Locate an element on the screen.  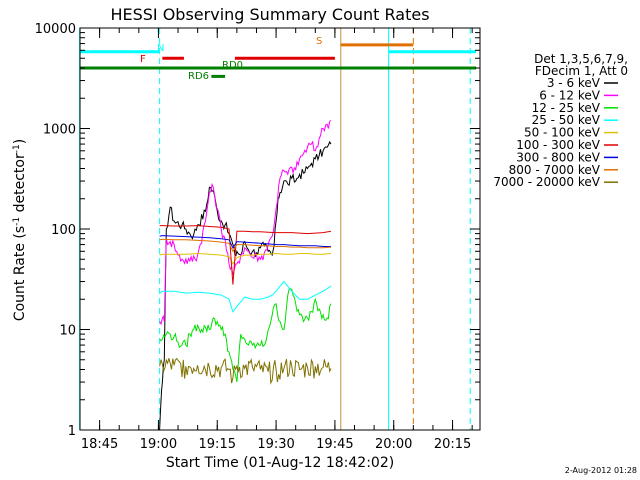
legend-label-7: 800 - 7000 keV is located at coordinates (555, 170).